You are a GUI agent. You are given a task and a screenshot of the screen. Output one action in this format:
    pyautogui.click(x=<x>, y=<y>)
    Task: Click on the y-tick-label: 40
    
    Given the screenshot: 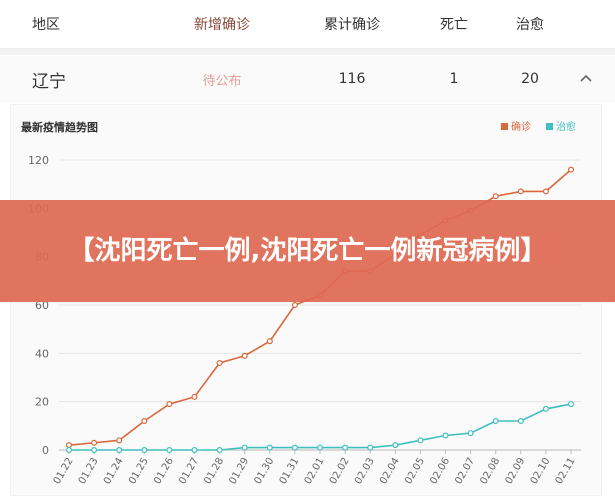 What is the action you would take?
    pyautogui.click(x=42, y=353)
    